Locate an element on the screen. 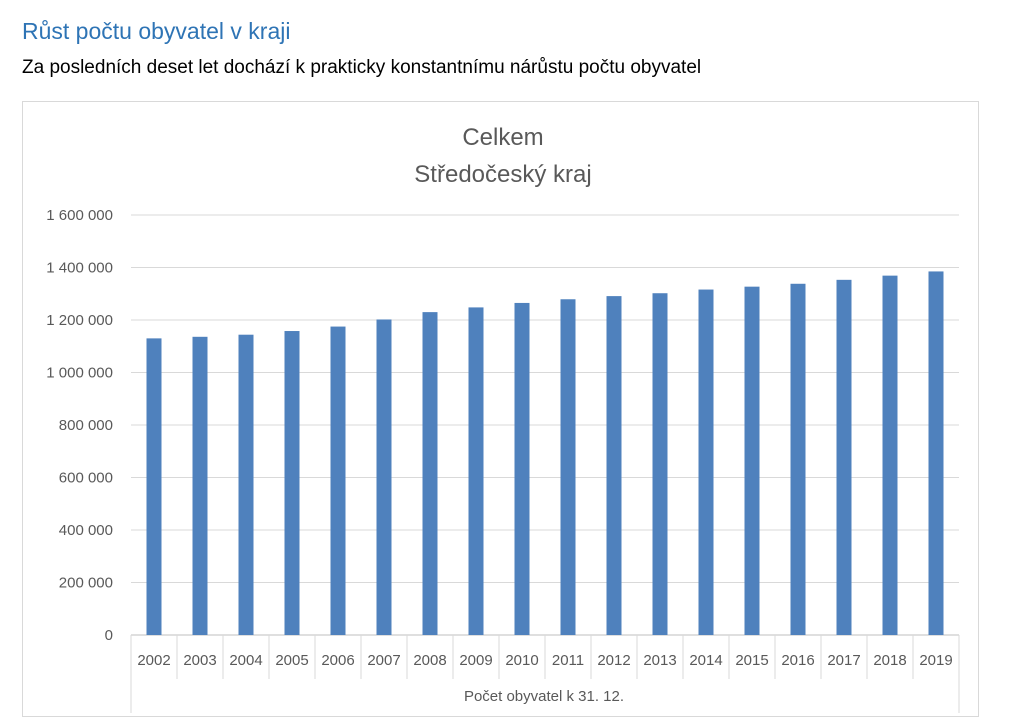 This screenshot has height=720, width=1015. bar-2007 is located at coordinates (384, 477).